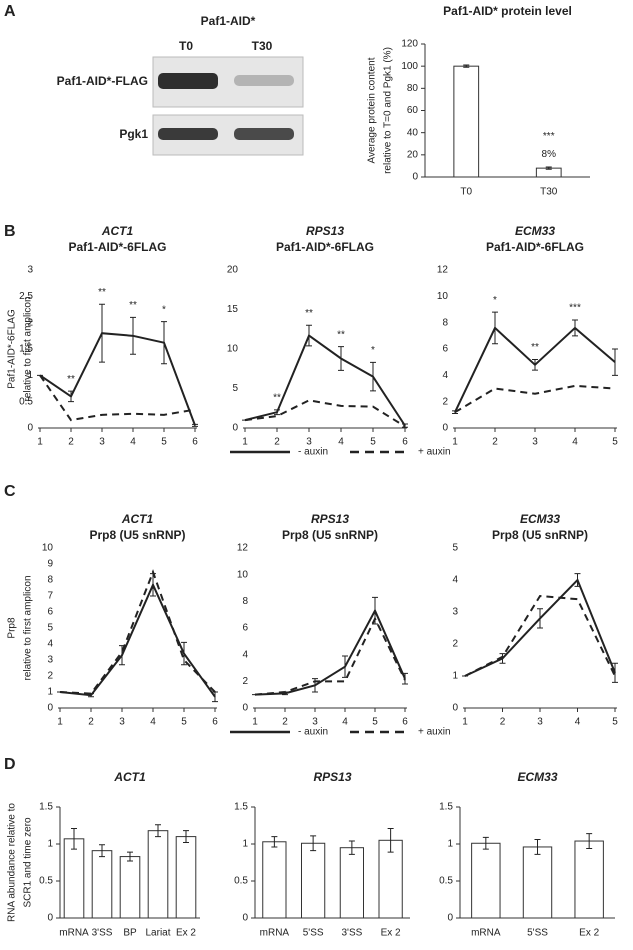 This screenshot has width=633, height=950. What do you see at coordinates (30, 270) in the screenshot?
I see `y-tick-label: 3` at bounding box center [30, 270].